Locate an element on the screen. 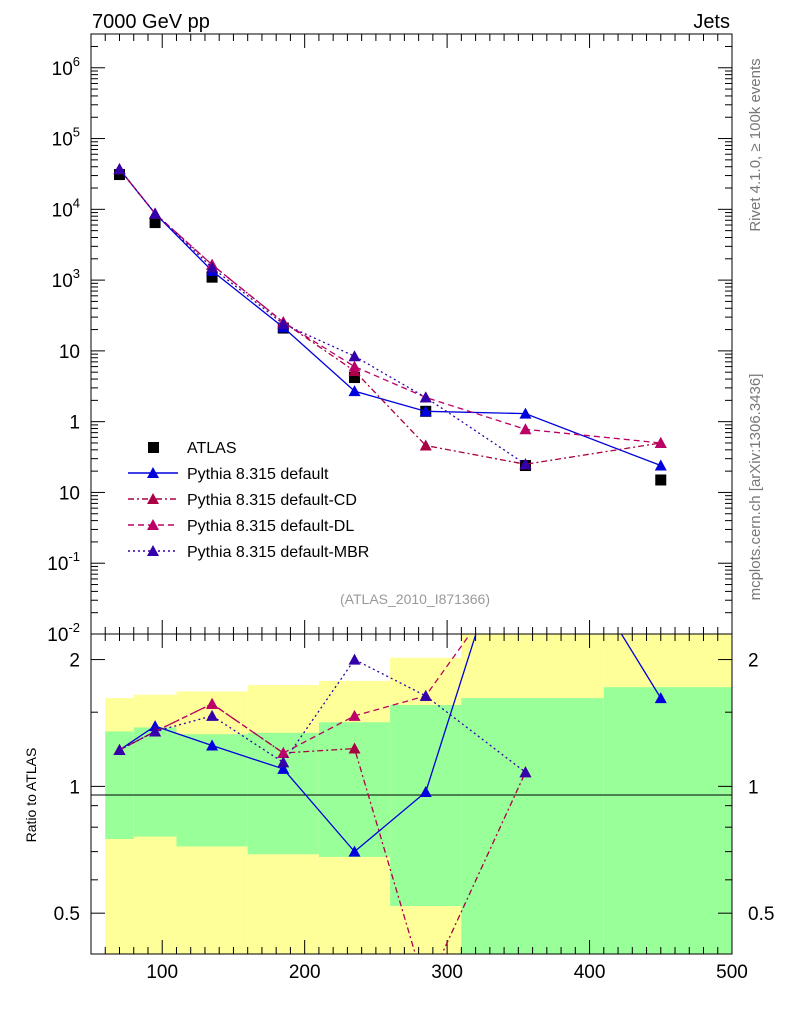 The height and width of the screenshot is (1024, 786). ratio-line-default is located at coordinates (390, 743).